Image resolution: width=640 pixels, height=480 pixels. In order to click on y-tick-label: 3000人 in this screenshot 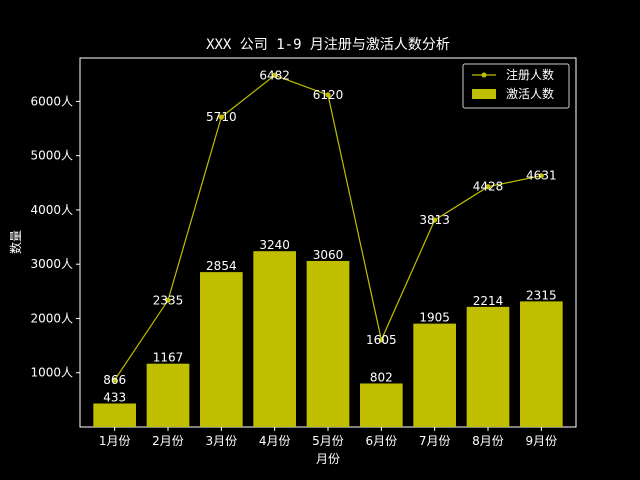, I will do `click(51, 264)`.